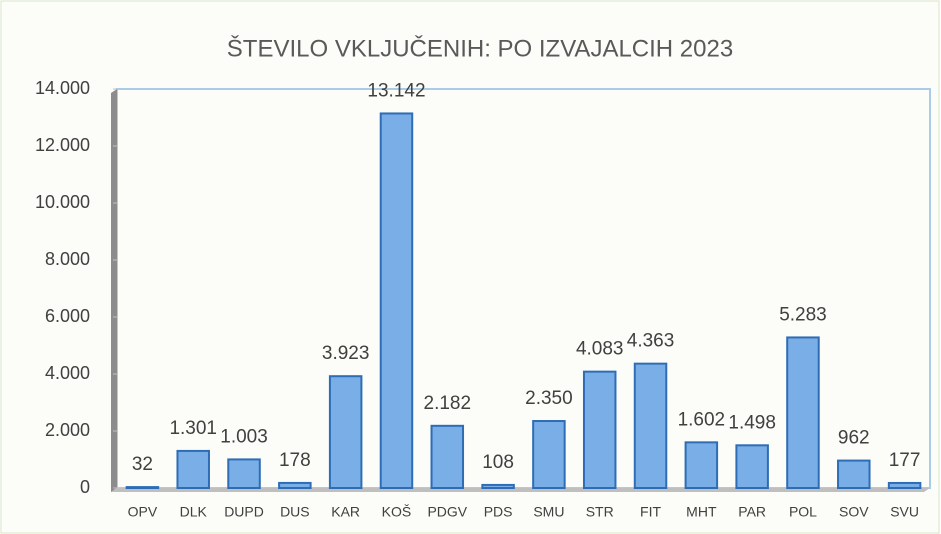 The image size is (941, 534). I want to click on y-tick-label: 14.000, so click(62, 88).